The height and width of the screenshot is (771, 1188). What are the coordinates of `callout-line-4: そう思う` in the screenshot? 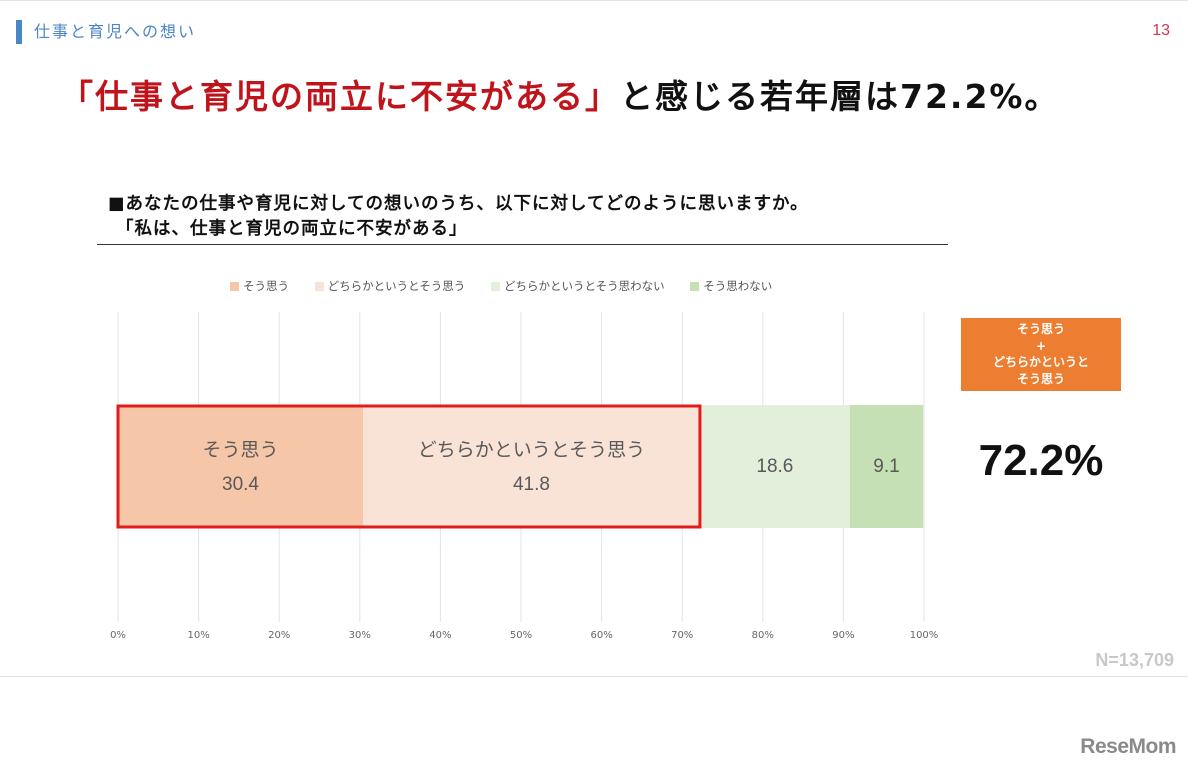 It's located at (1040, 378).